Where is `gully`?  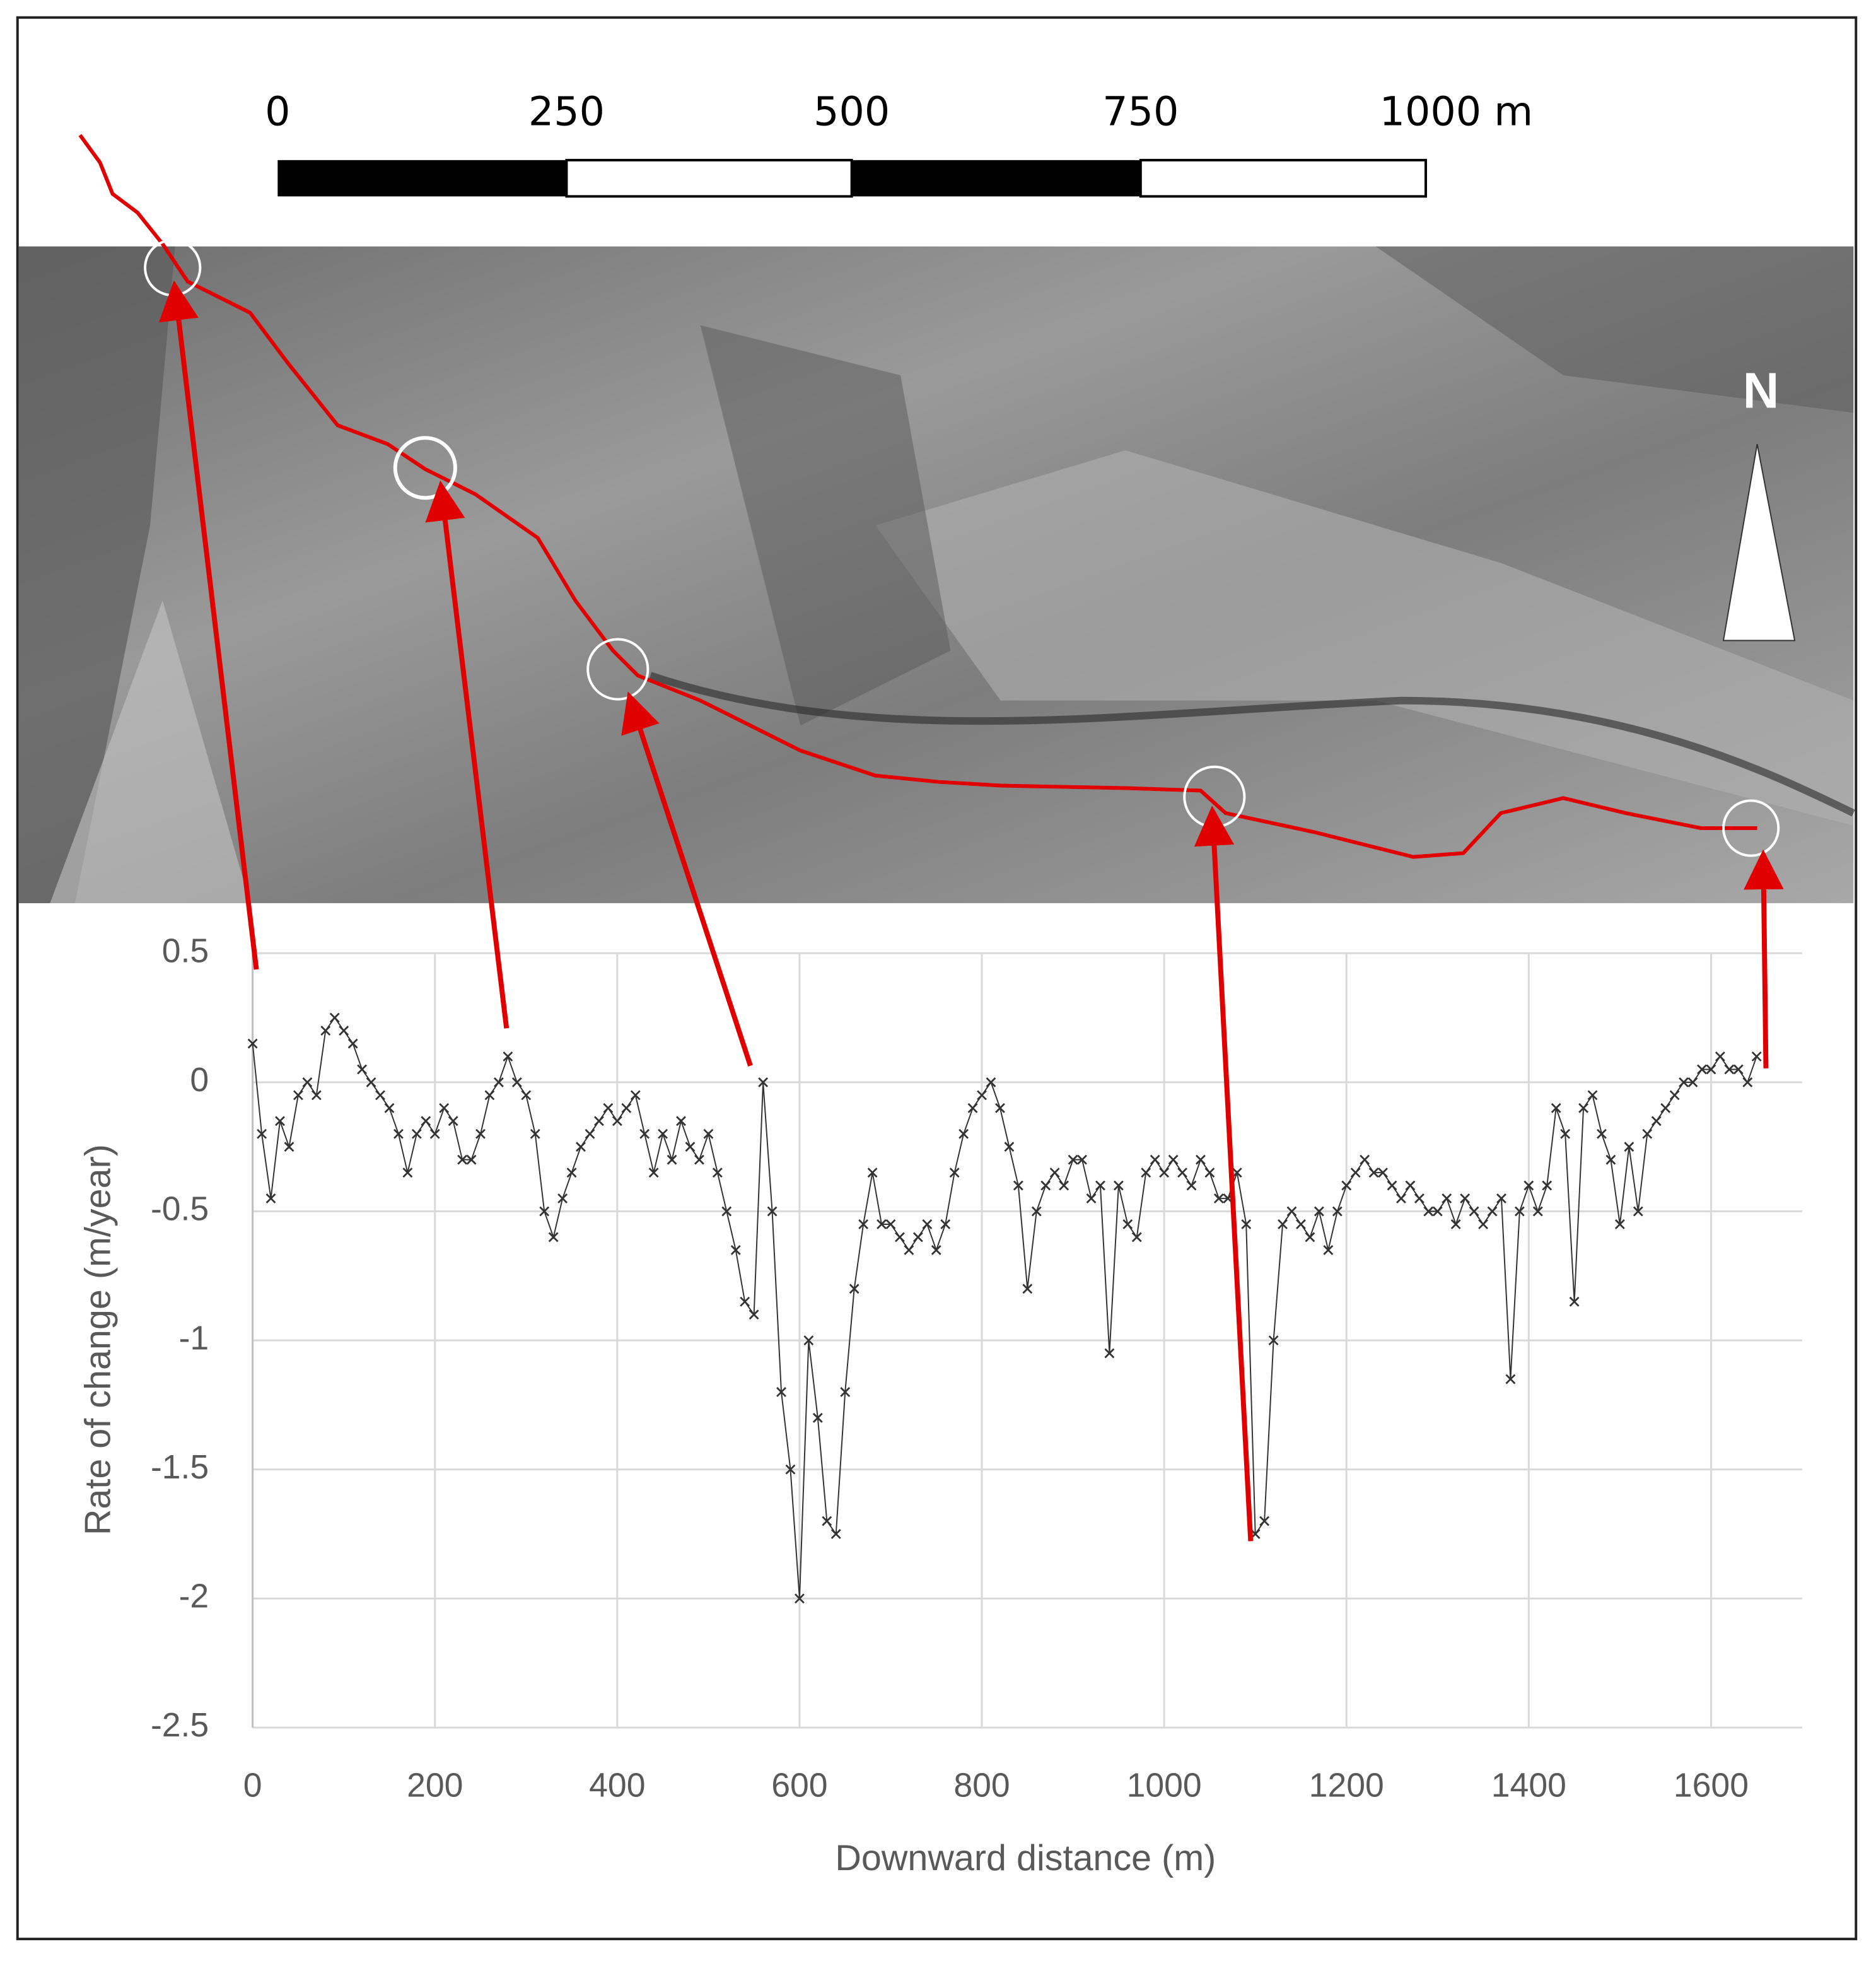
gully is located at coordinates (1252, 744).